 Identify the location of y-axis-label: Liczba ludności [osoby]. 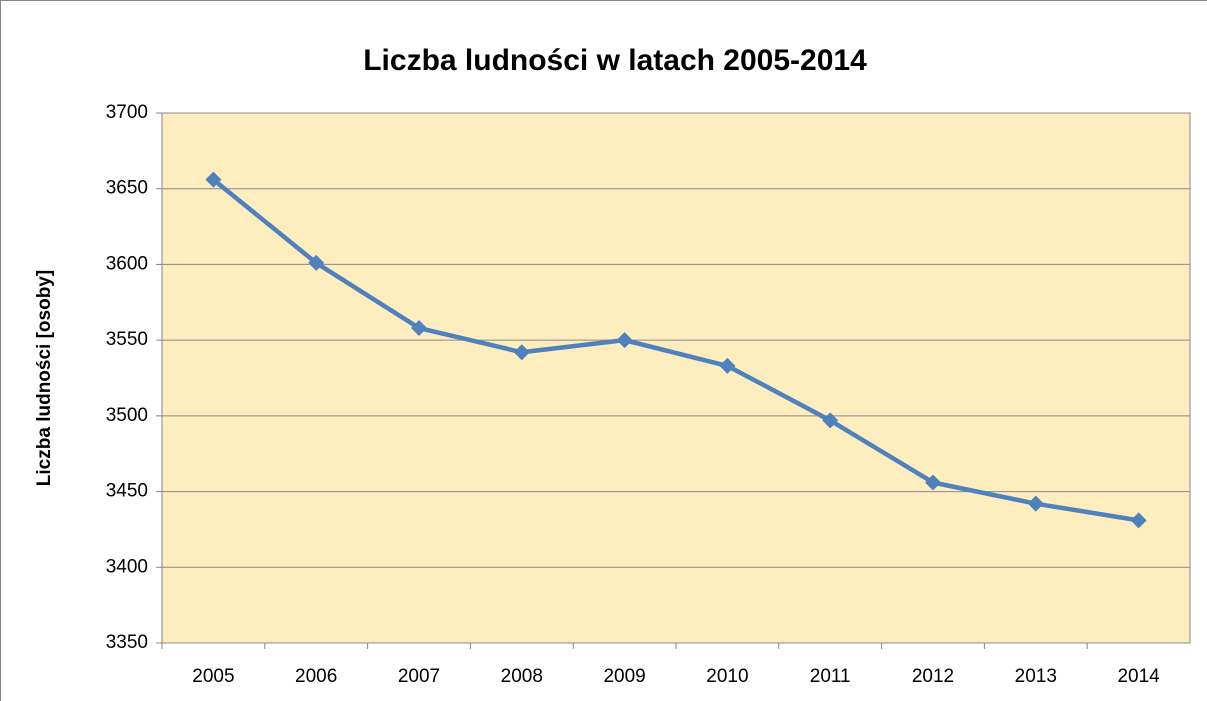
(44, 378).